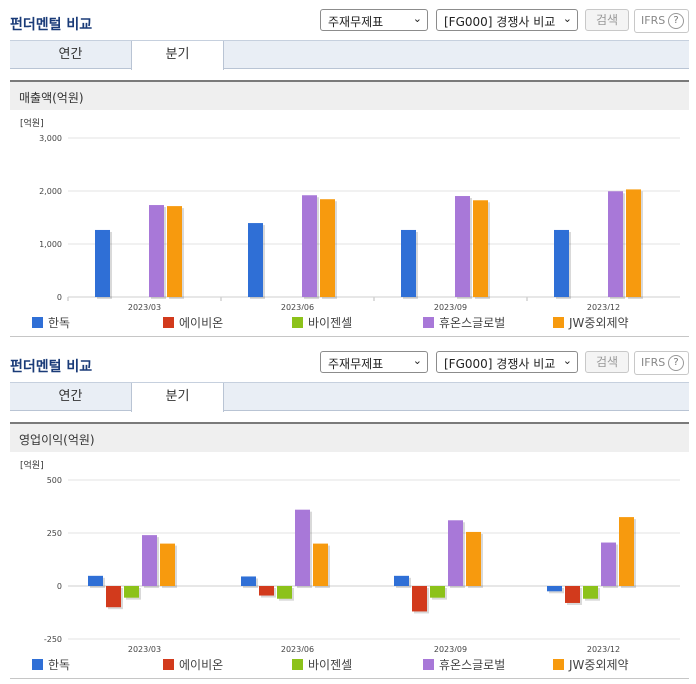 The image size is (696, 684). What do you see at coordinates (54, 533) in the screenshot?
I see `y-tick-label: 250` at bounding box center [54, 533].